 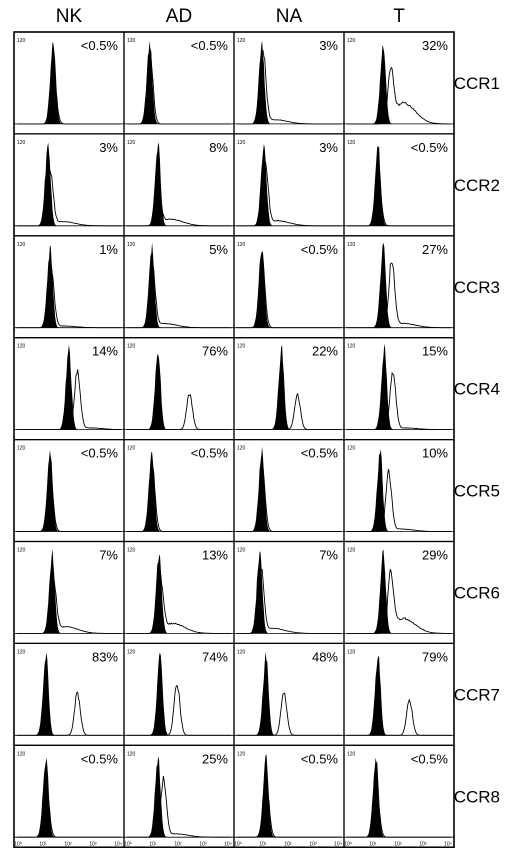 I want to click on percent-label: 29%, so click(x=435, y=555).